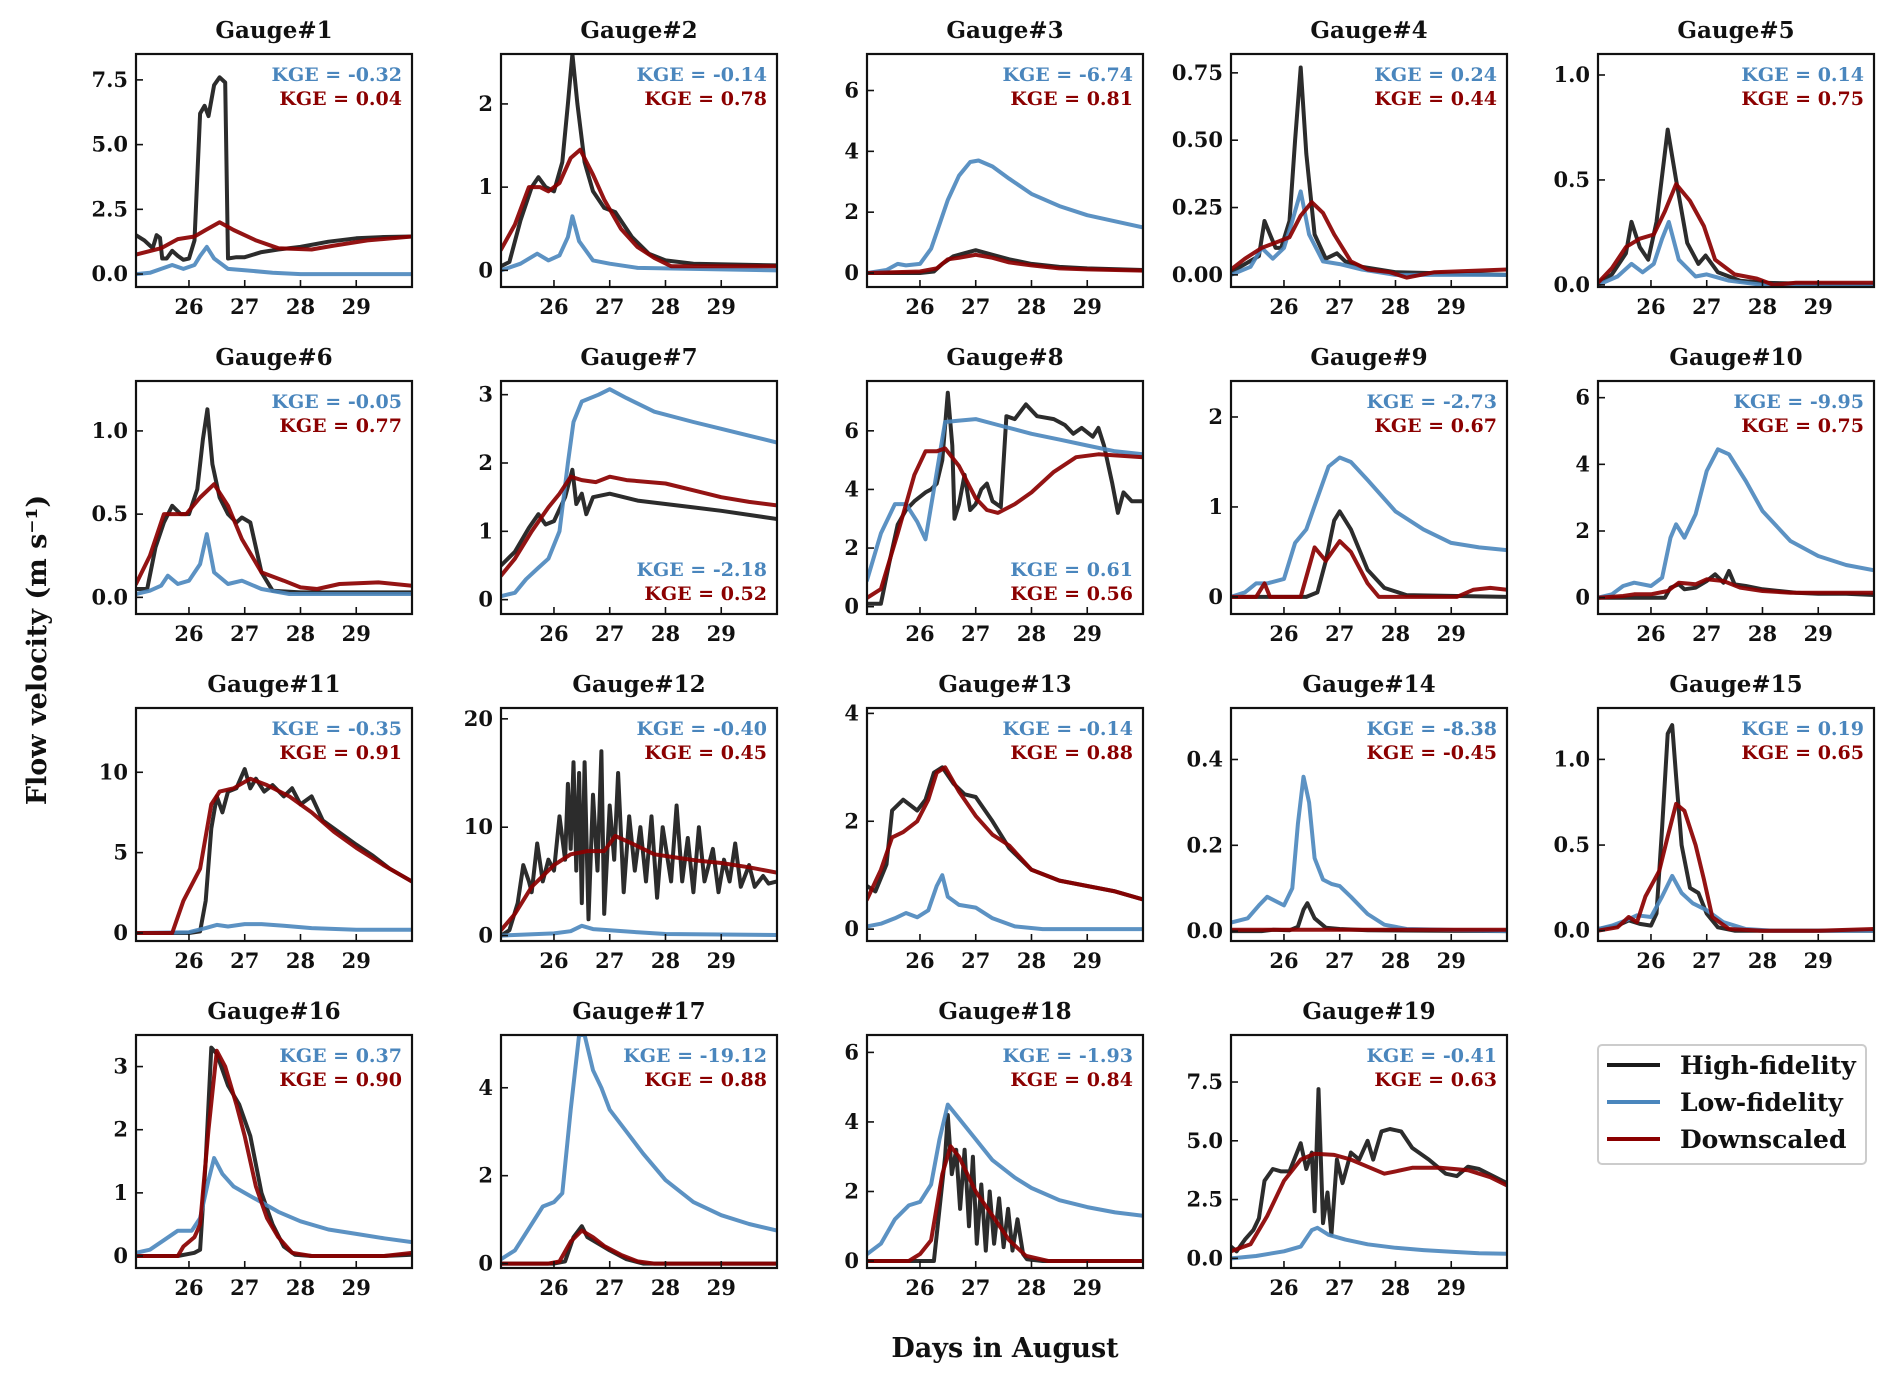 The width and height of the screenshot is (1892, 1383). I want to click on kge-downscaled: KGE = 0.88, so click(705, 1080).